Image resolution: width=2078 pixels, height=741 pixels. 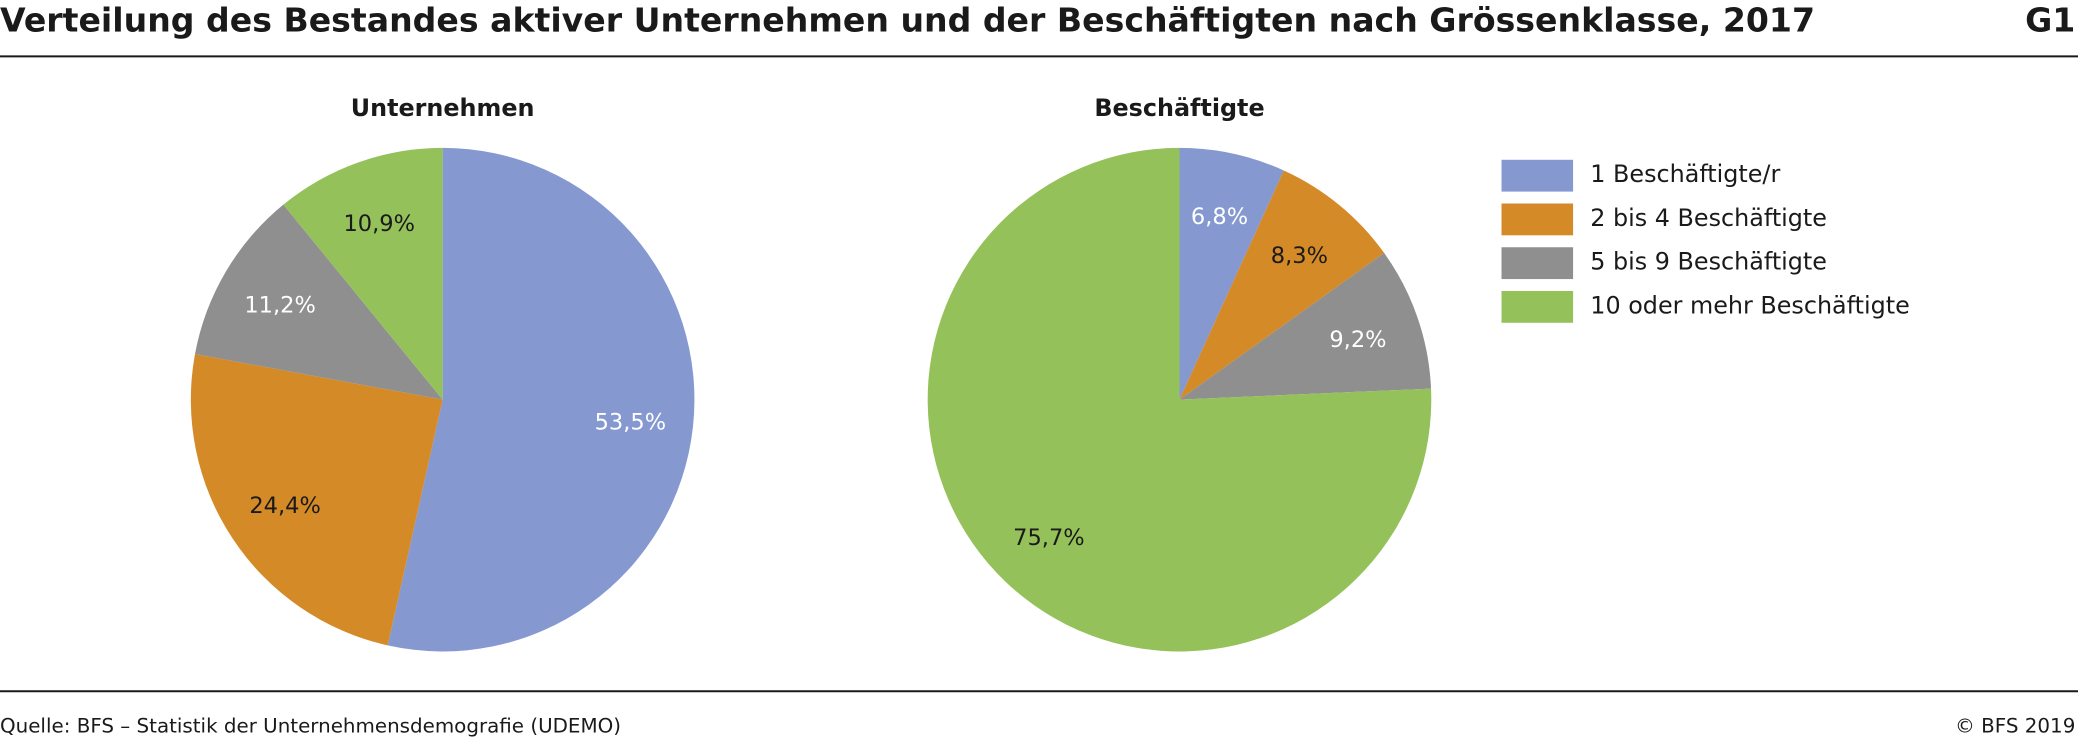 I want to click on pie-title: Unternehmen, so click(x=443, y=108).